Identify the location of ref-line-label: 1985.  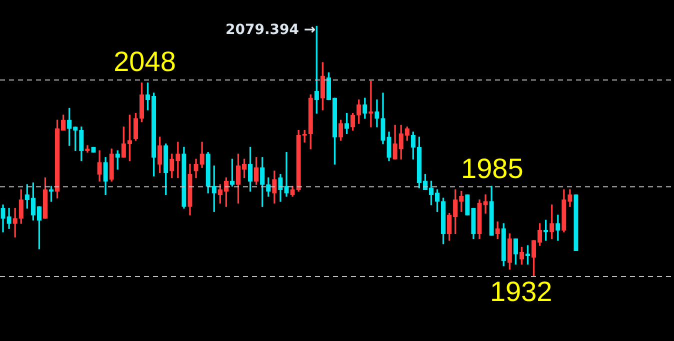
(492, 168).